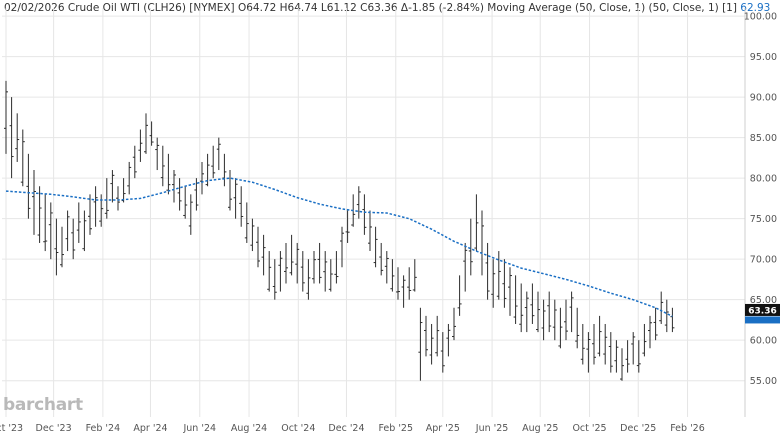 The image size is (781, 434). What do you see at coordinates (249, 428) in the screenshot?
I see `x-tick-label: Aug '24` at bounding box center [249, 428].